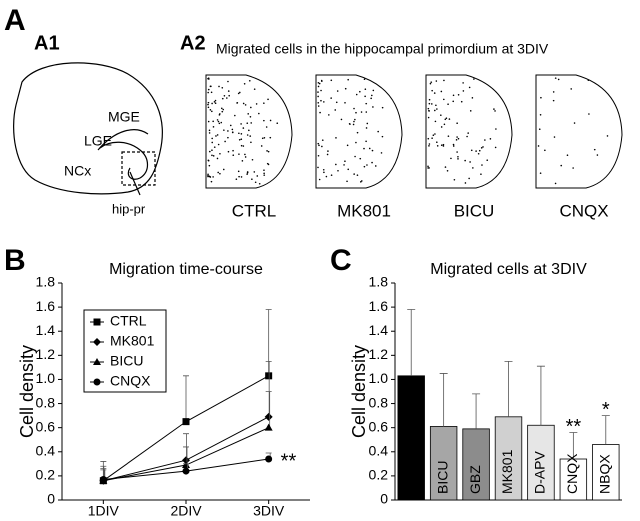 The image size is (640, 521). Describe the element at coordinates (604, 474) in the screenshot. I see `bar-label: NBQX` at that location.